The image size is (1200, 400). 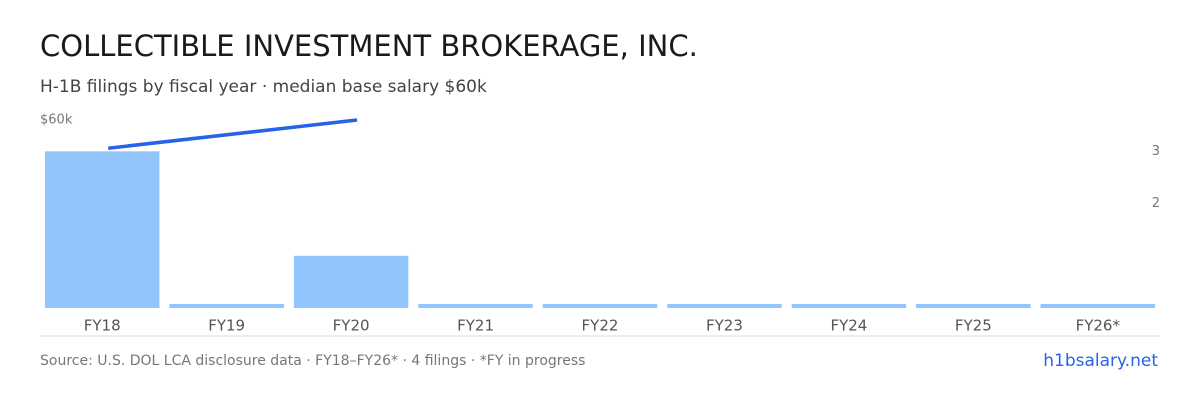 I want to click on x-tick-label: FY19, so click(x=226, y=326).